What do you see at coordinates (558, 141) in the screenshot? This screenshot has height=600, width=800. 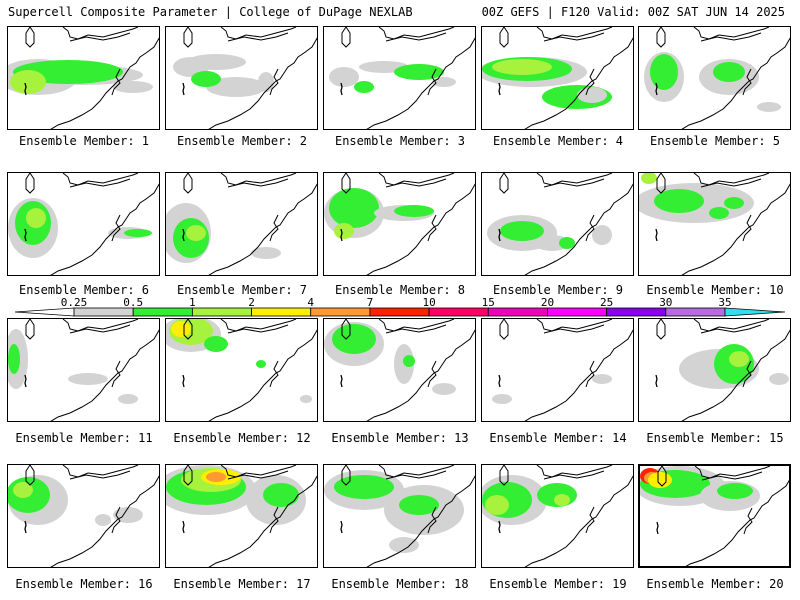 I see `ensemble-member-label: Ensemble Member: 4` at bounding box center [558, 141].